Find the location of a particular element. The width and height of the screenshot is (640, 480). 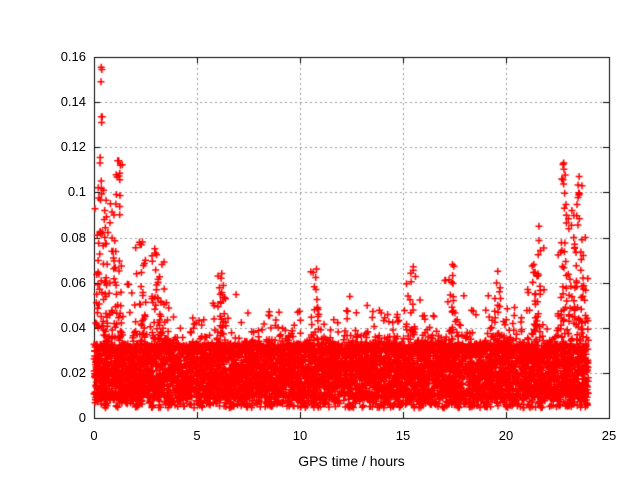

y-tick-label: 0.14 is located at coordinates (73, 101).